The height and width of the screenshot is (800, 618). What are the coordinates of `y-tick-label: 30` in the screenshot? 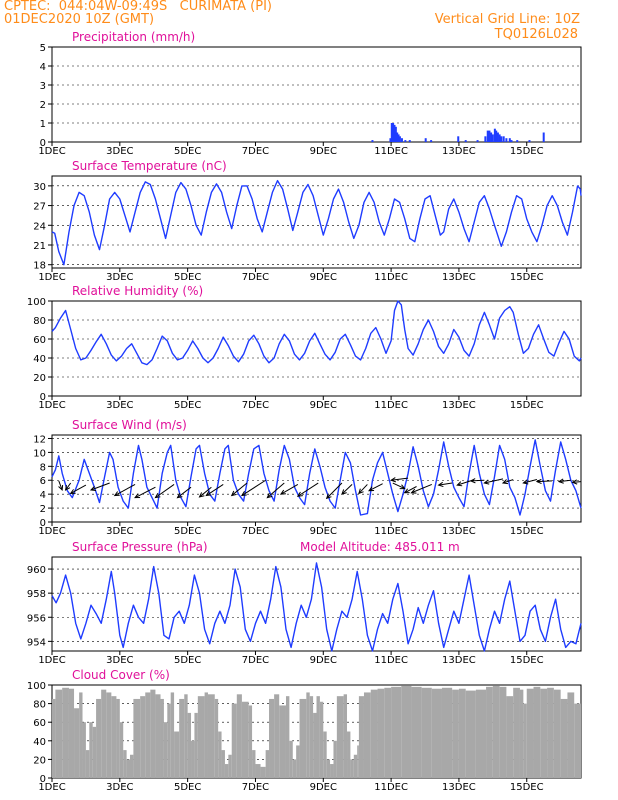 It's located at (39, 187).